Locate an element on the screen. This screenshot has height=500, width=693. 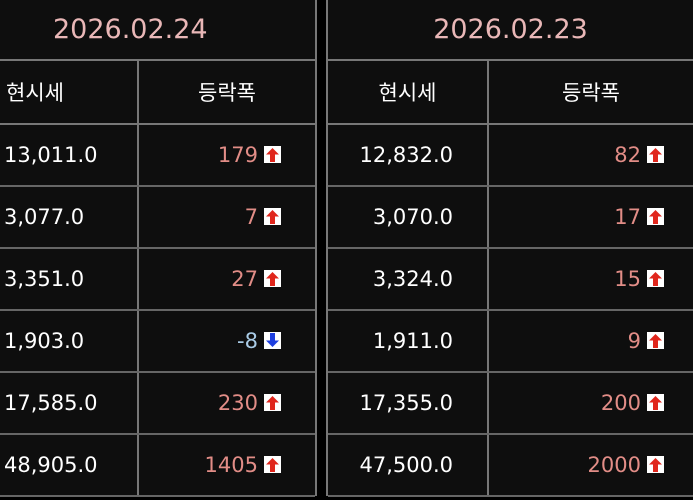
table-row: 47,500.0 2000 is located at coordinates (510, 465).